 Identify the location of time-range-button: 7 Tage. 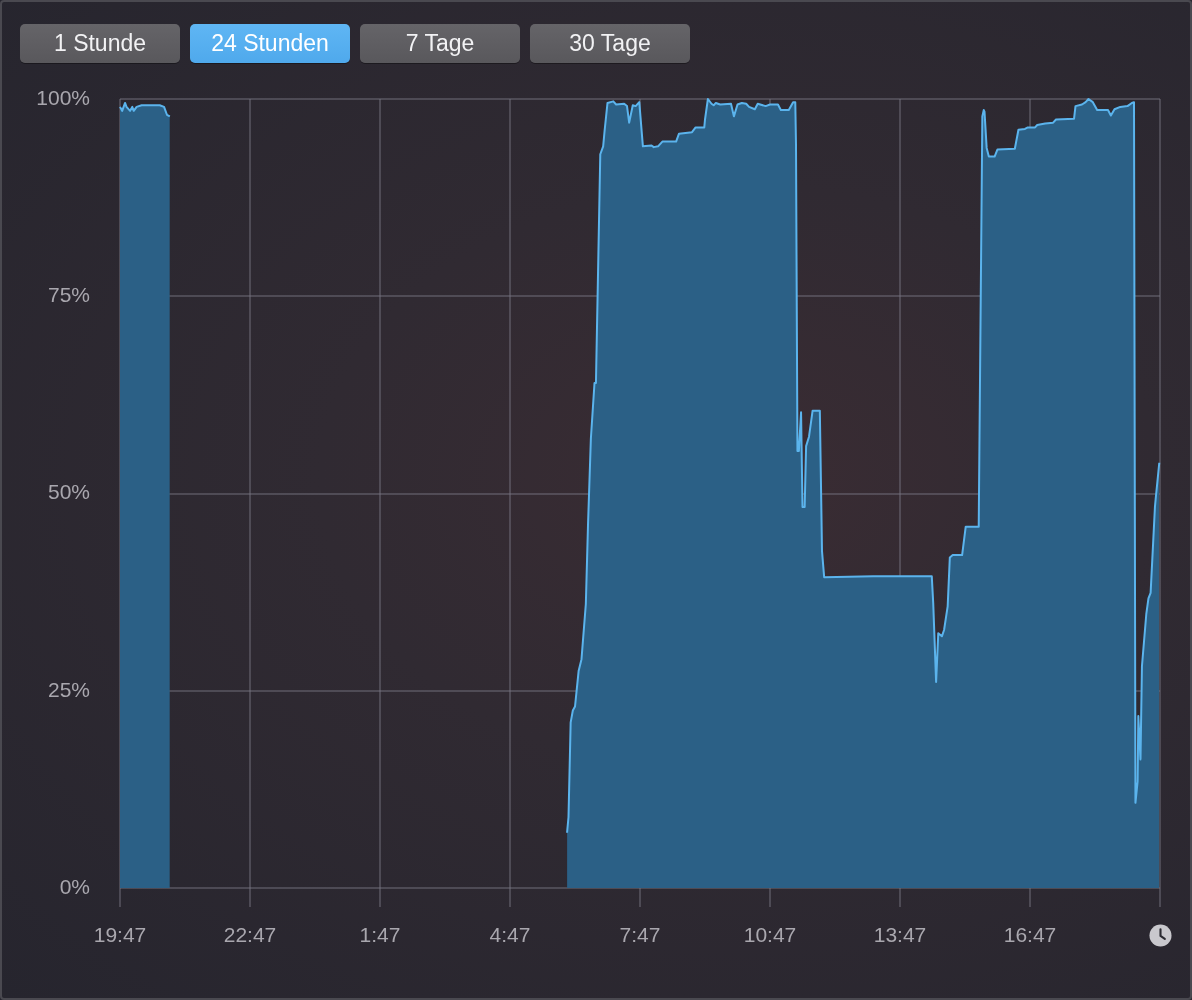
(440, 43).